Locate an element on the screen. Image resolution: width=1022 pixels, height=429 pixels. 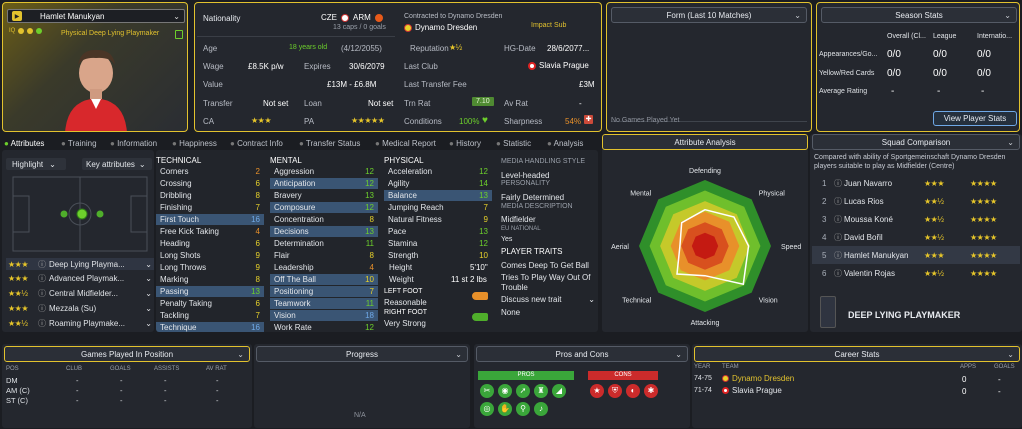
tab-contract-info: ● Contract Info is located at coordinates (256, 143).